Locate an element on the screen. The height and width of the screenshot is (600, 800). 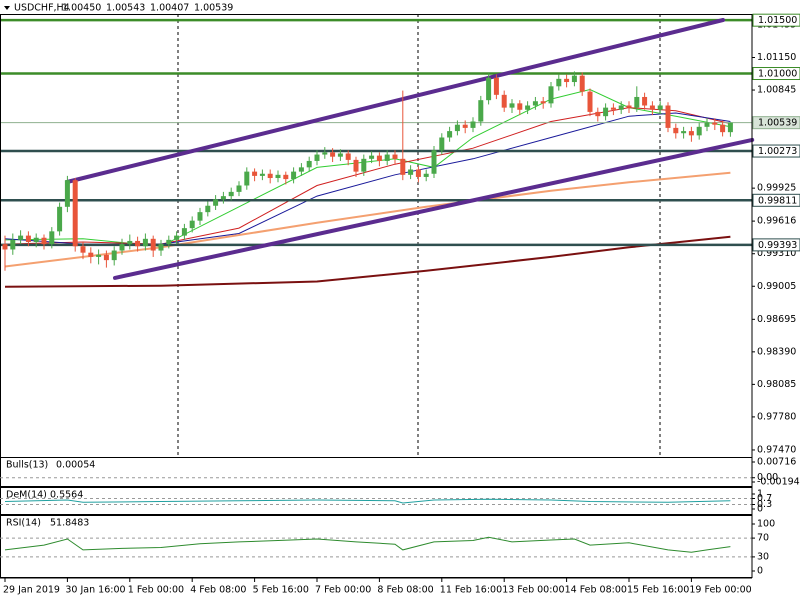
y-tick-label: 1 is located at coordinates (760, 494).